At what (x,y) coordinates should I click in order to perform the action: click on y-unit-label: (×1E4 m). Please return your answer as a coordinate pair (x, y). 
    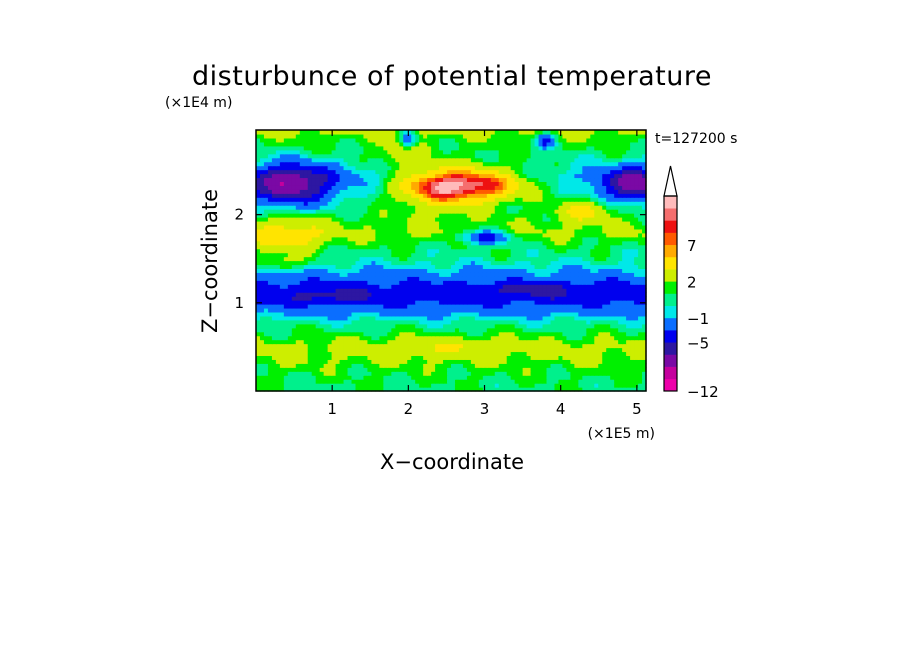
    Looking at the image, I should click on (198, 103).